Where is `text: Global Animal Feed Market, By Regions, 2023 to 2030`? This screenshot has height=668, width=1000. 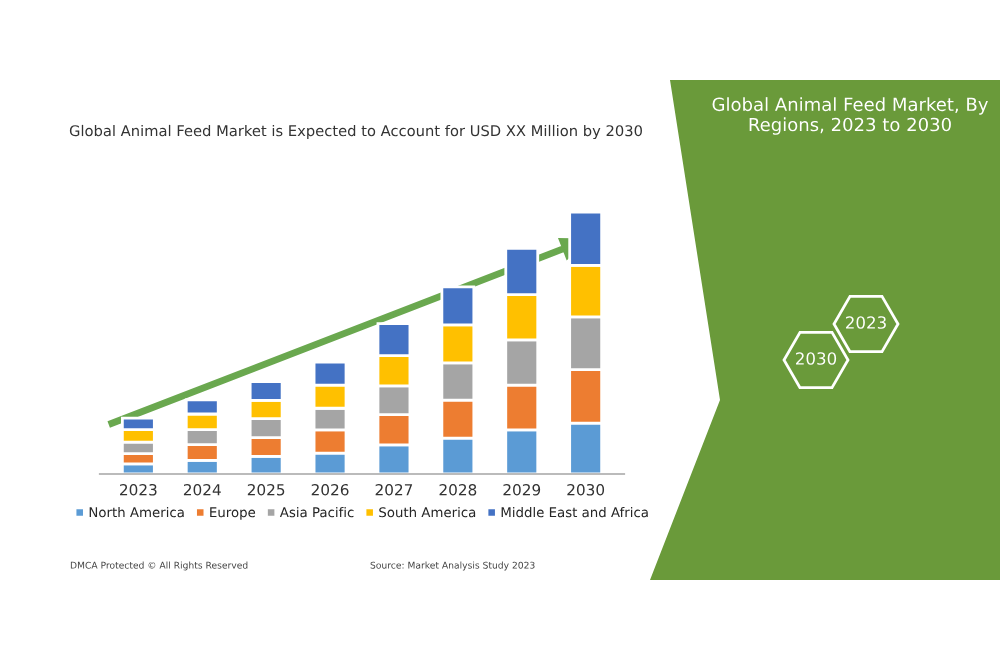
text: Global Animal Feed Market, By Regions, 2023 to 2030 is located at coordinates (850, 116).